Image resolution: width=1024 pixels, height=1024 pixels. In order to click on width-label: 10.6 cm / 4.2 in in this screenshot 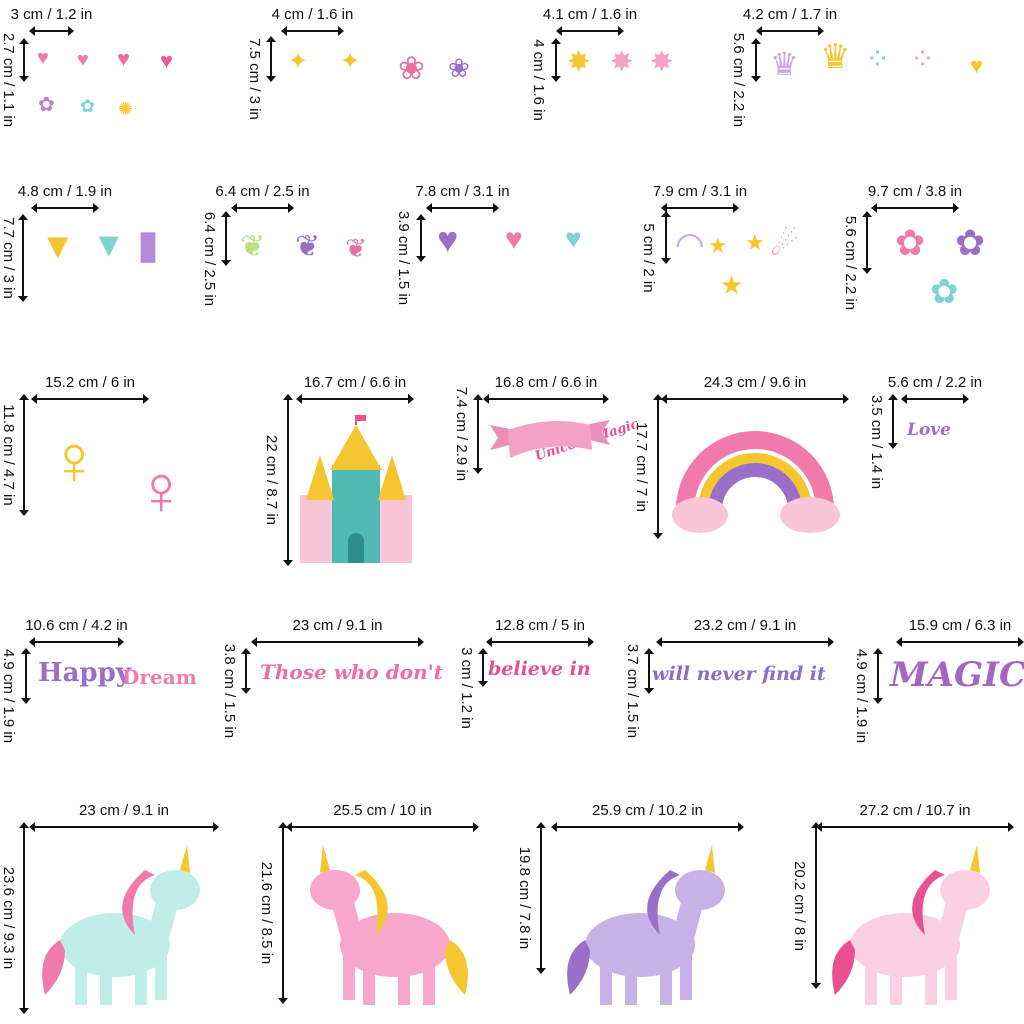, I will do `click(76, 625)`.